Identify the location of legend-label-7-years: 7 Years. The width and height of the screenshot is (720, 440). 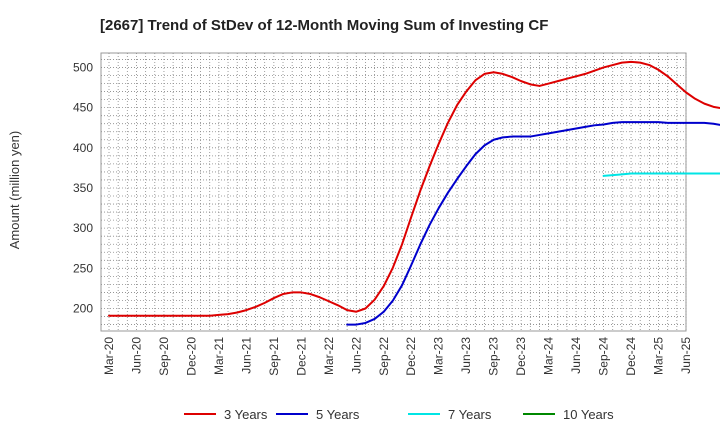
(470, 414).